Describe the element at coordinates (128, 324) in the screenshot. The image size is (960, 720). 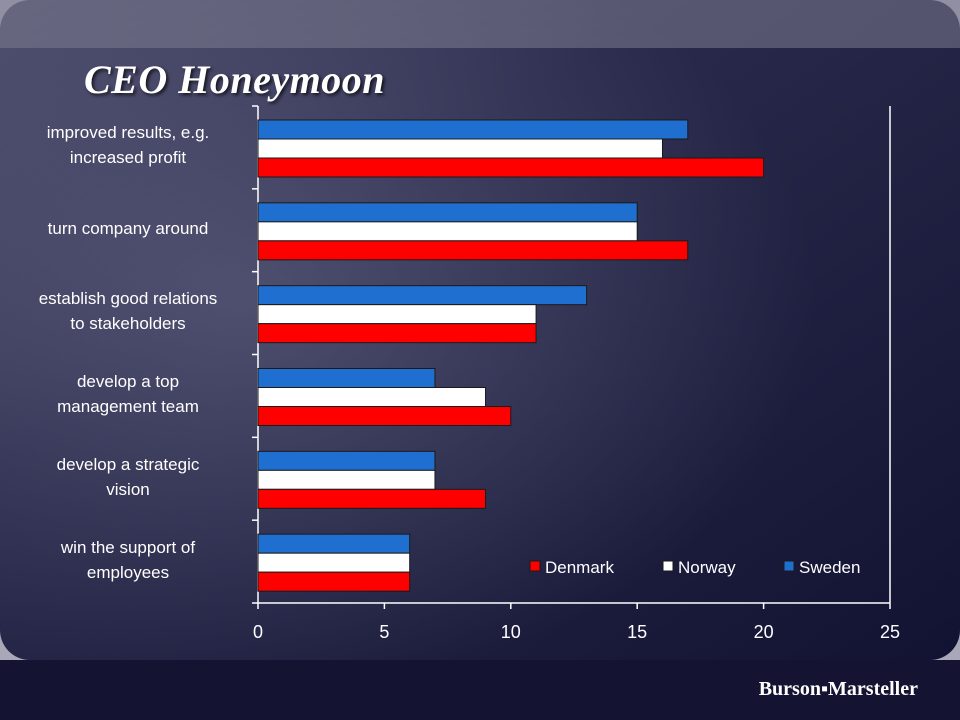
I see `category-label-line: to stakeholders` at that location.